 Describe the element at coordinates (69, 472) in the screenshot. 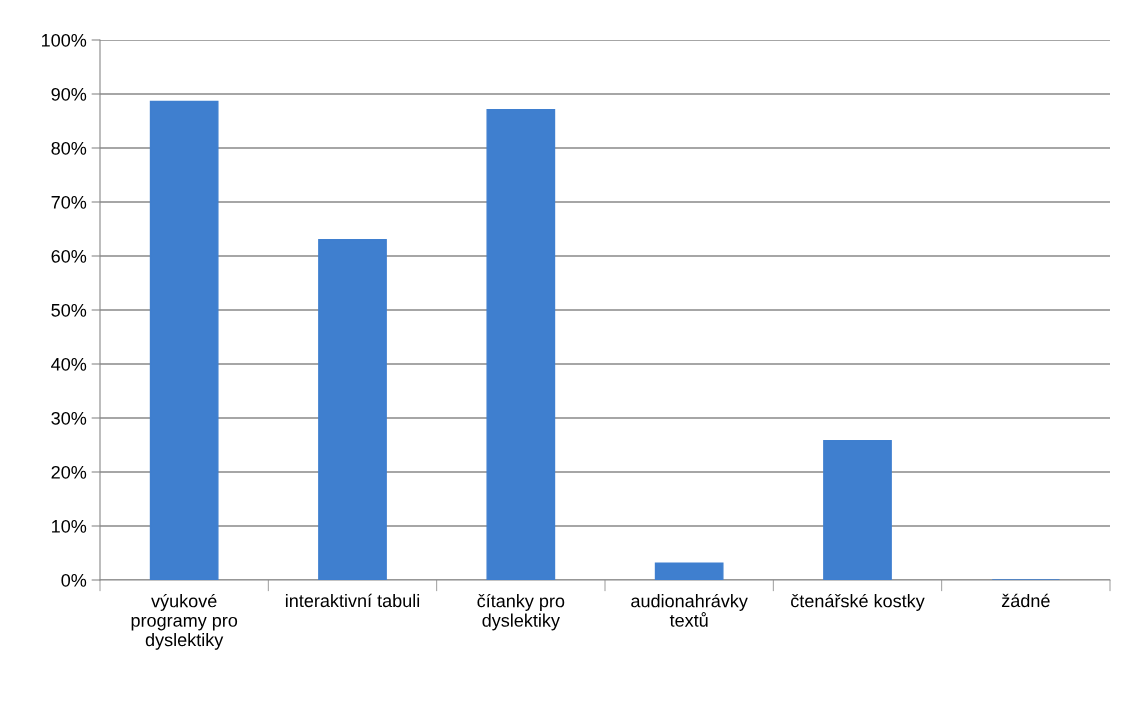

I see `y-tick-label: 20%` at that location.